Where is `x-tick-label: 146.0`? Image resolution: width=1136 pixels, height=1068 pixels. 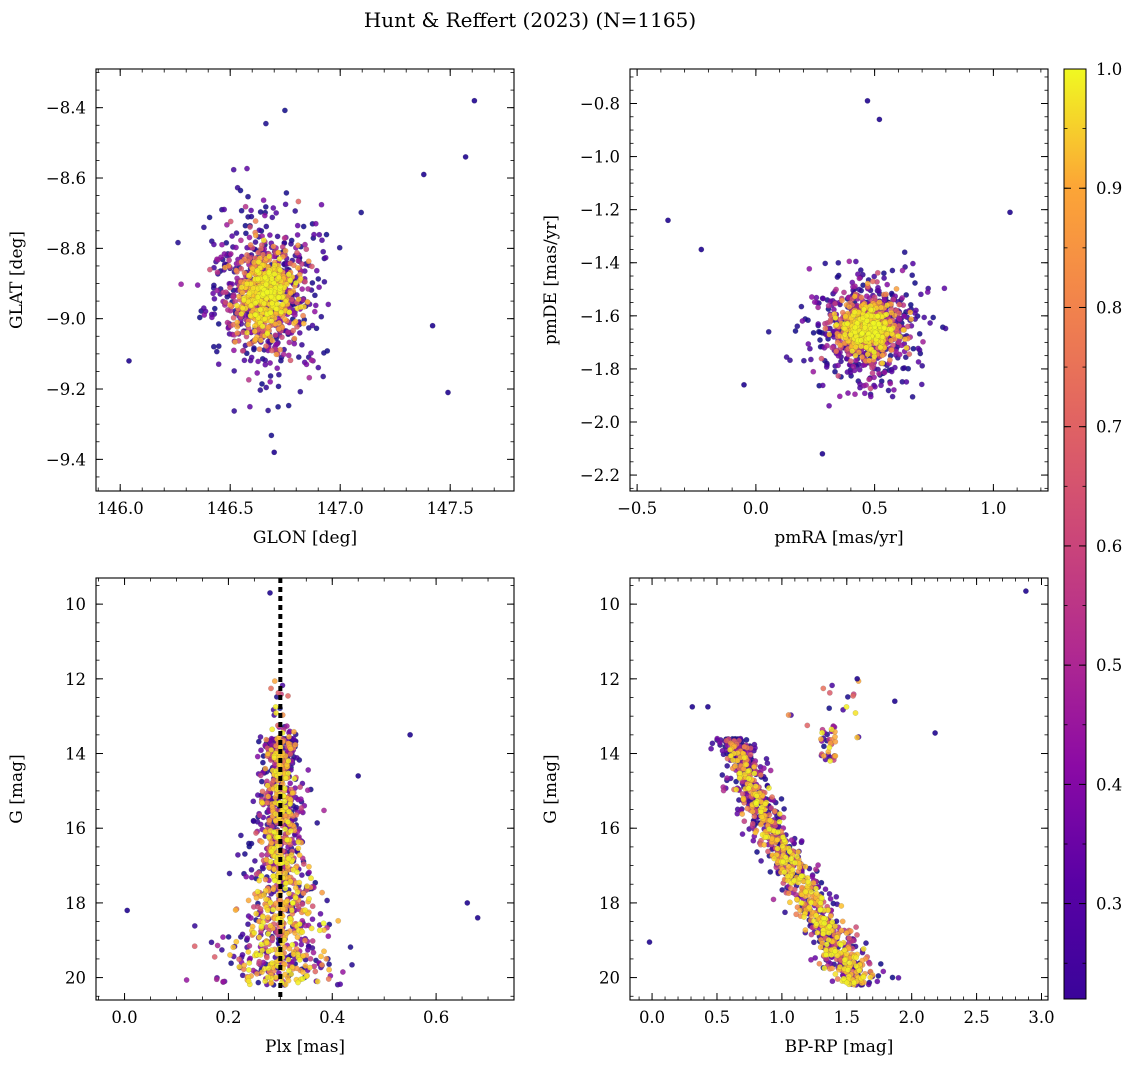
x-tick-label: 146.0 is located at coordinates (120, 508).